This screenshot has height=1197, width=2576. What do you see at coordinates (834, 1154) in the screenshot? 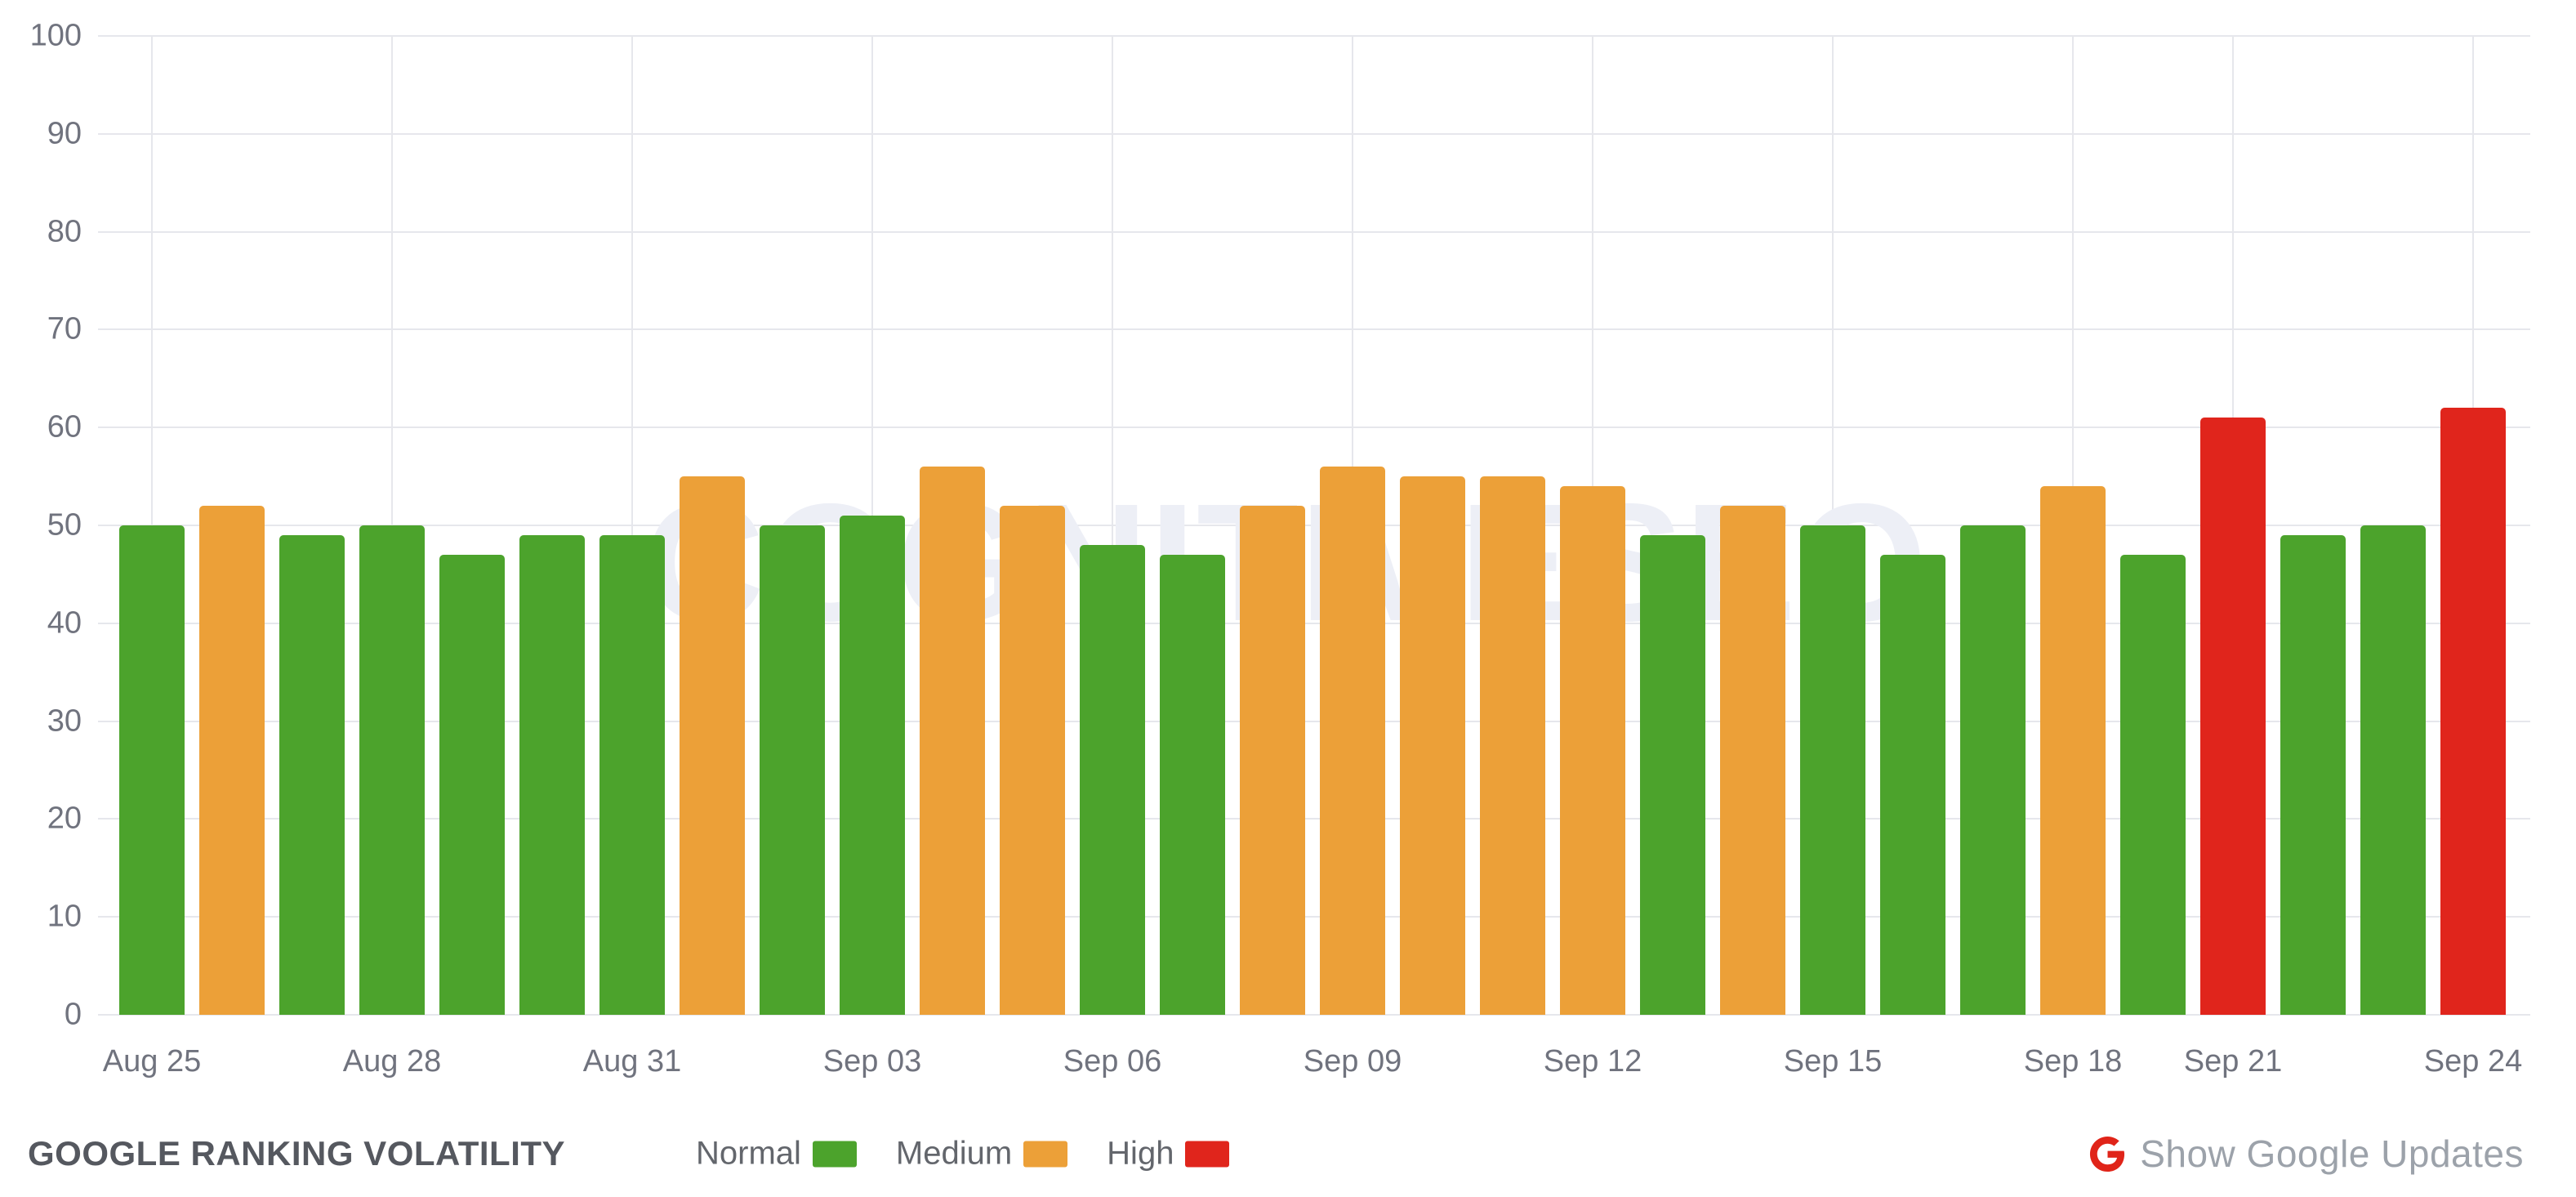
I see `legend-swatch-normal` at bounding box center [834, 1154].